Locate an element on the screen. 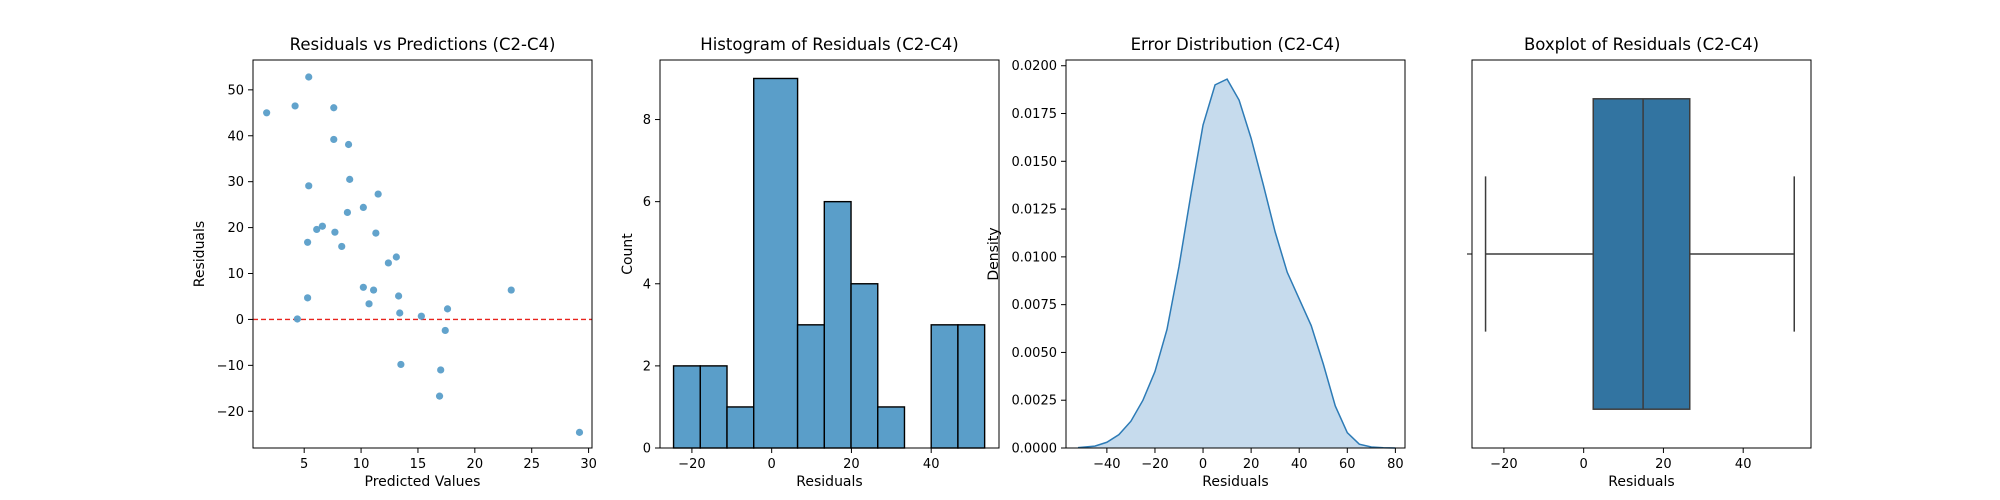 The image size is (2000, 500). x-axis-label: Predicted Values is located at coordinates (423, 482).